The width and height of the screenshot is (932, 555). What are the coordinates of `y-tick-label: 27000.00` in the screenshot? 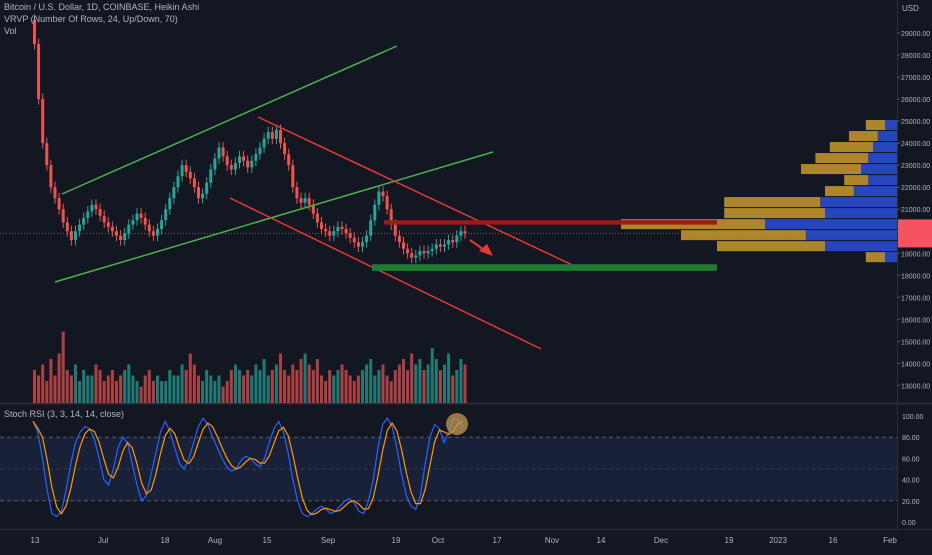 It's located at (915, 78).